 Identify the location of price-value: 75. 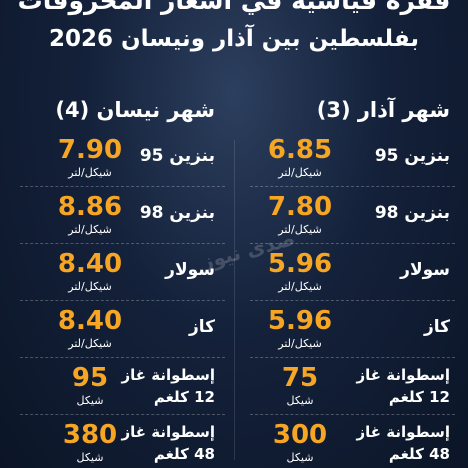
(300, 378).